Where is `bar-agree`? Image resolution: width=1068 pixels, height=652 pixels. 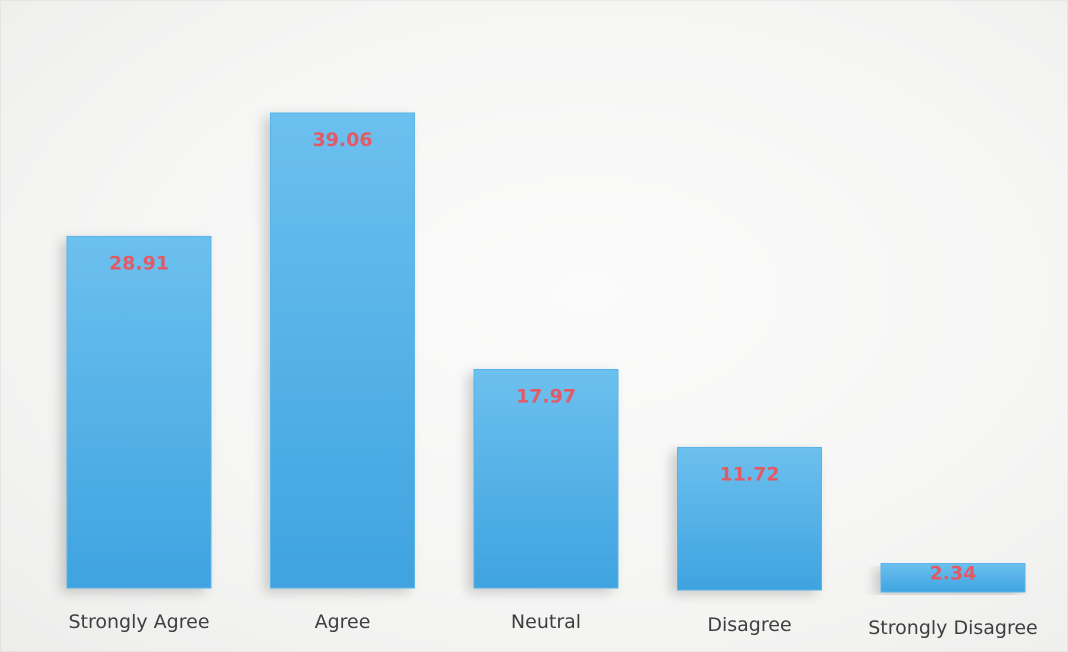 bar-agree is located at coordinates (342, 350).